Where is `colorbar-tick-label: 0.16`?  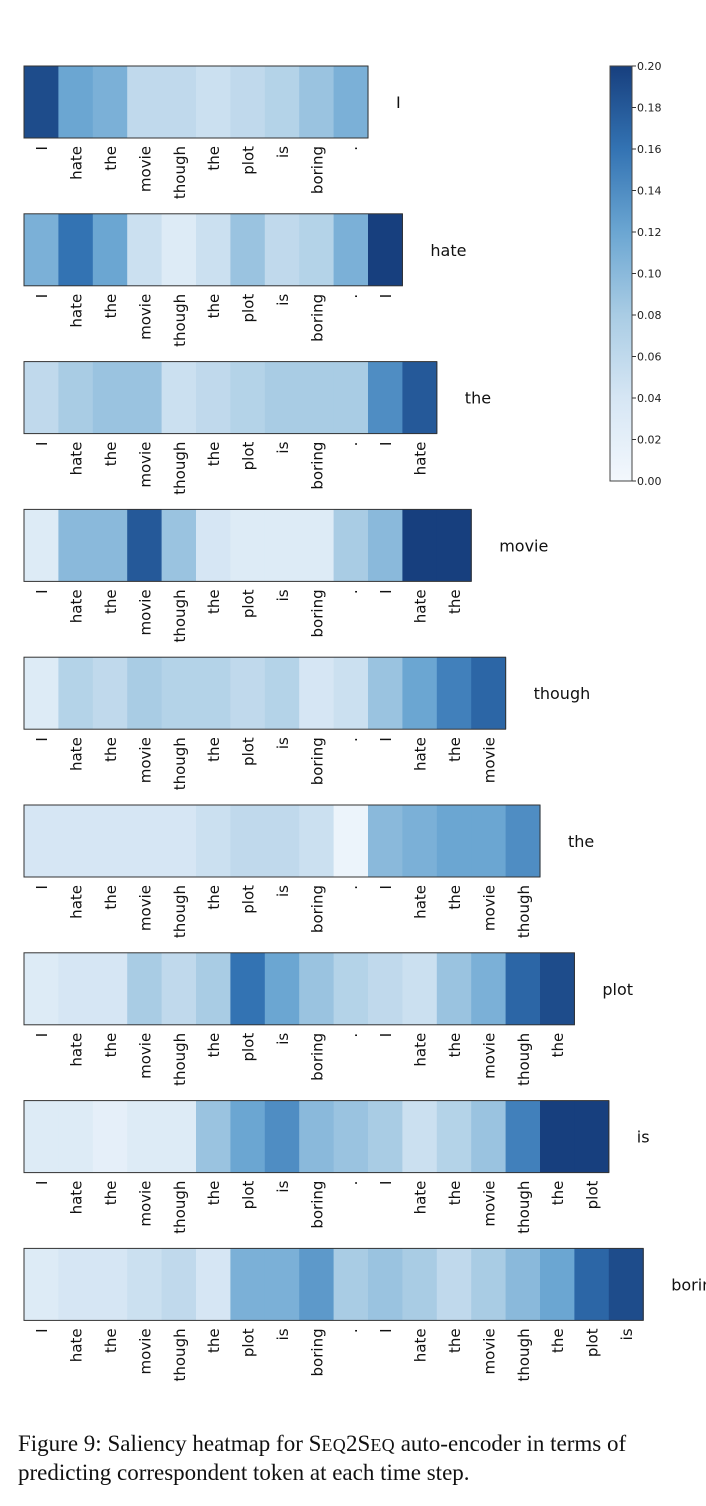
colorbar-tick-label: 0.16 is located at coordinates (649, 149).